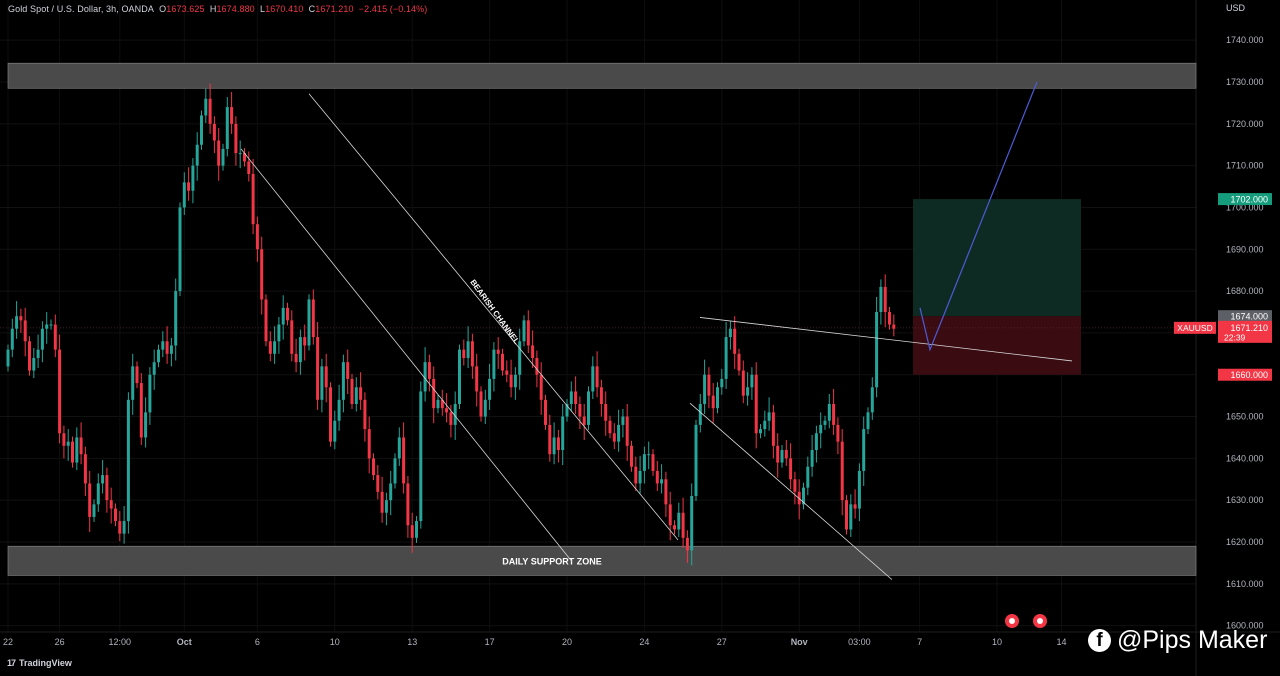 The height and width of the screenshot is (676, 1280). Describe the element at coordinates (1245, 166) in the screenshot. I see `y-tick-label: 1710.000` at that location.